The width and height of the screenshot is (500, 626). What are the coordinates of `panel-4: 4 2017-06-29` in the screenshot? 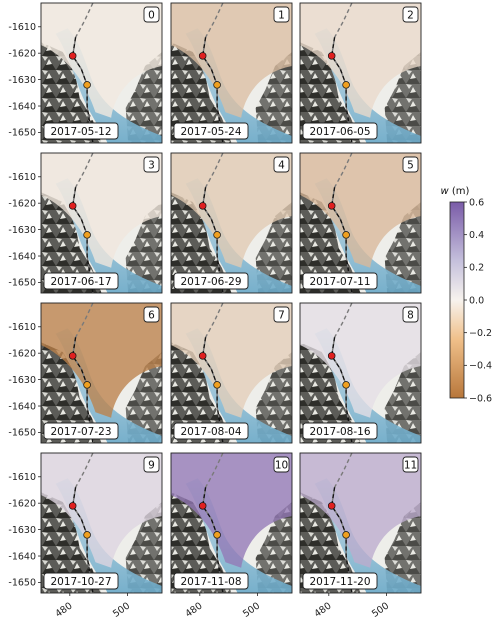 It's located at (231, 223).